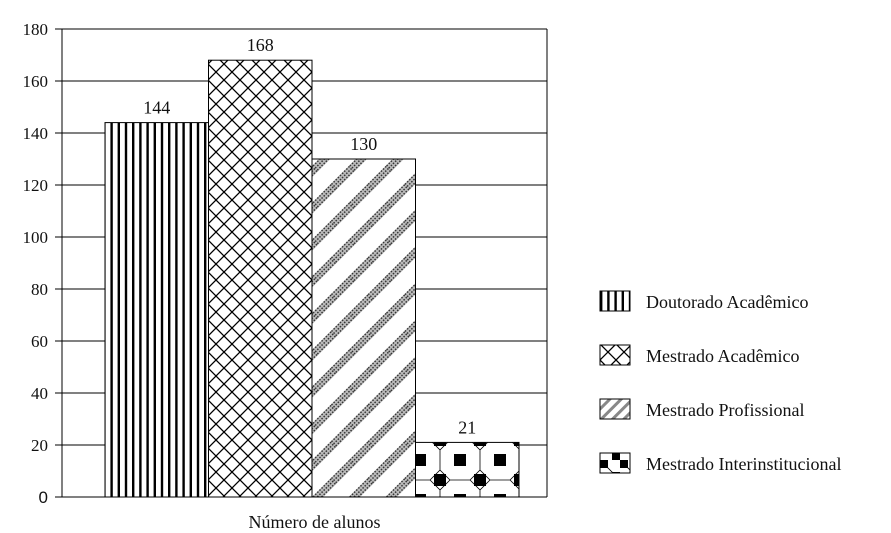 This screenshot has width=891, height=533. I want to click on x-axis-label: Número de alunos, so click(315, 522).